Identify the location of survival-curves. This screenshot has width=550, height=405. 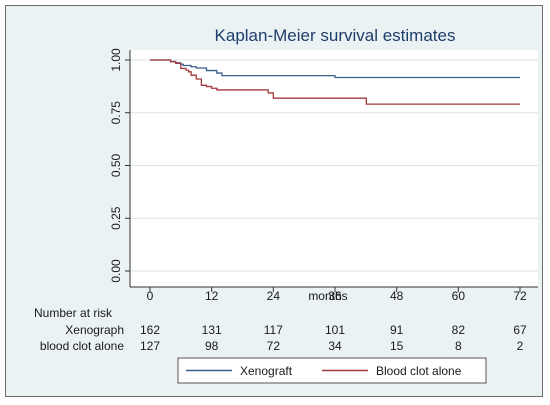
(335, 82).